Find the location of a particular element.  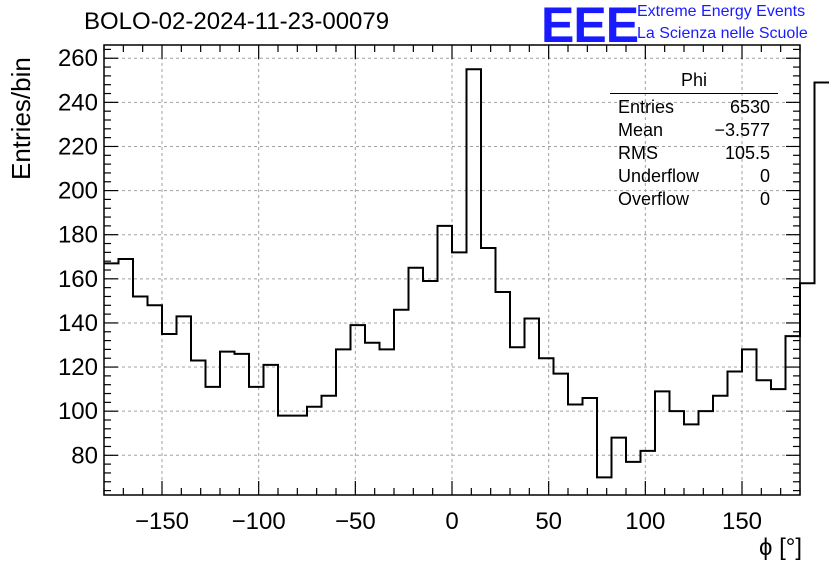

stats-row: Overflow 0 is located at coordinates (694, 199).